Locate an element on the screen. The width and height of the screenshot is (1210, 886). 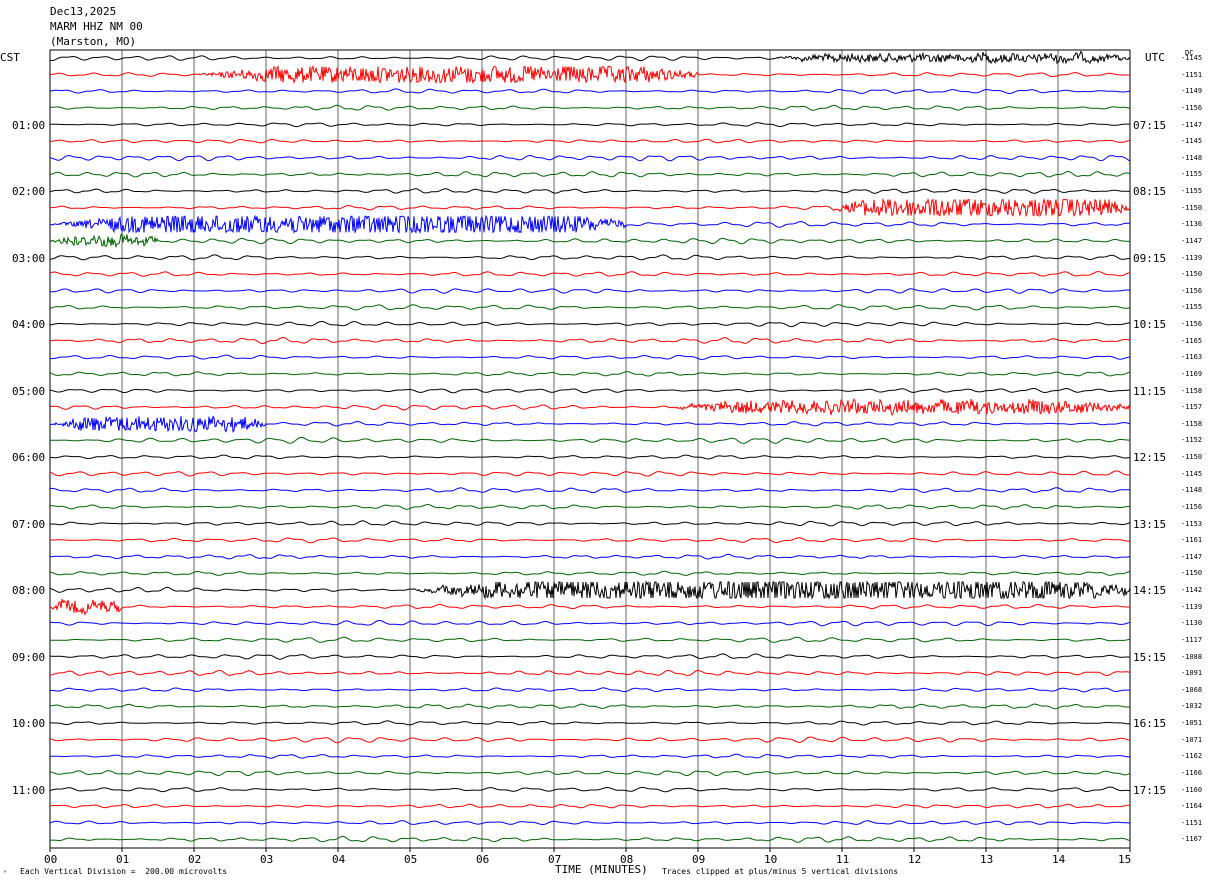
dc-offset-label: -1136 is located at coordinates (1192, 224).